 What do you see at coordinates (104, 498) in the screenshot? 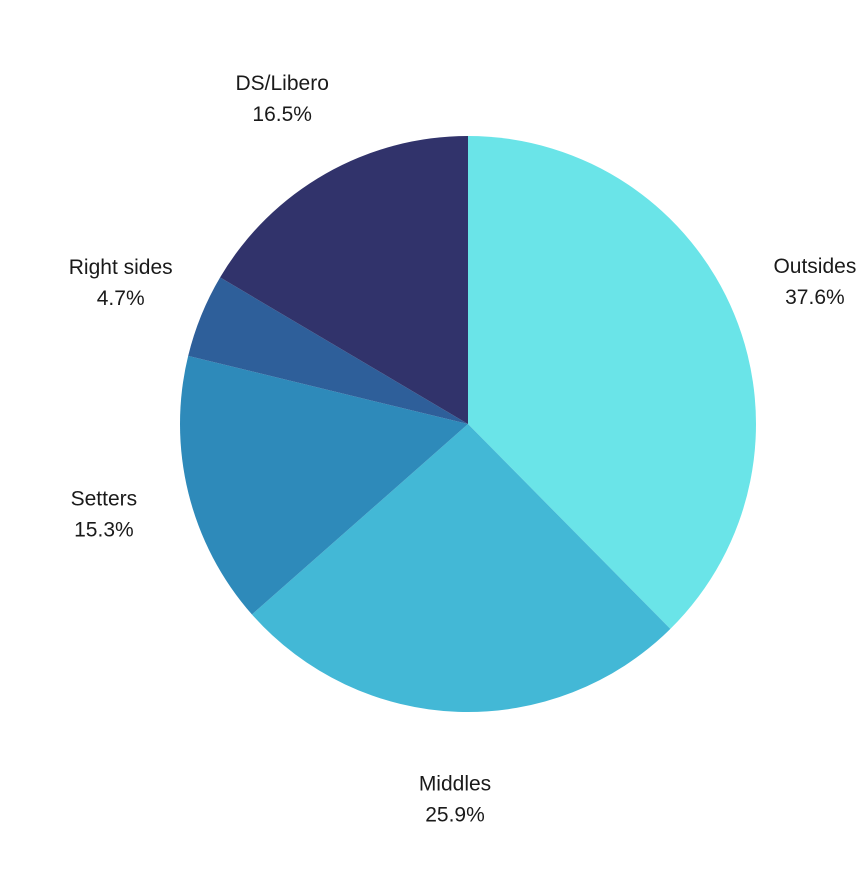
I see `slice-label-setters: Setters` at bounding box center [104, 498].